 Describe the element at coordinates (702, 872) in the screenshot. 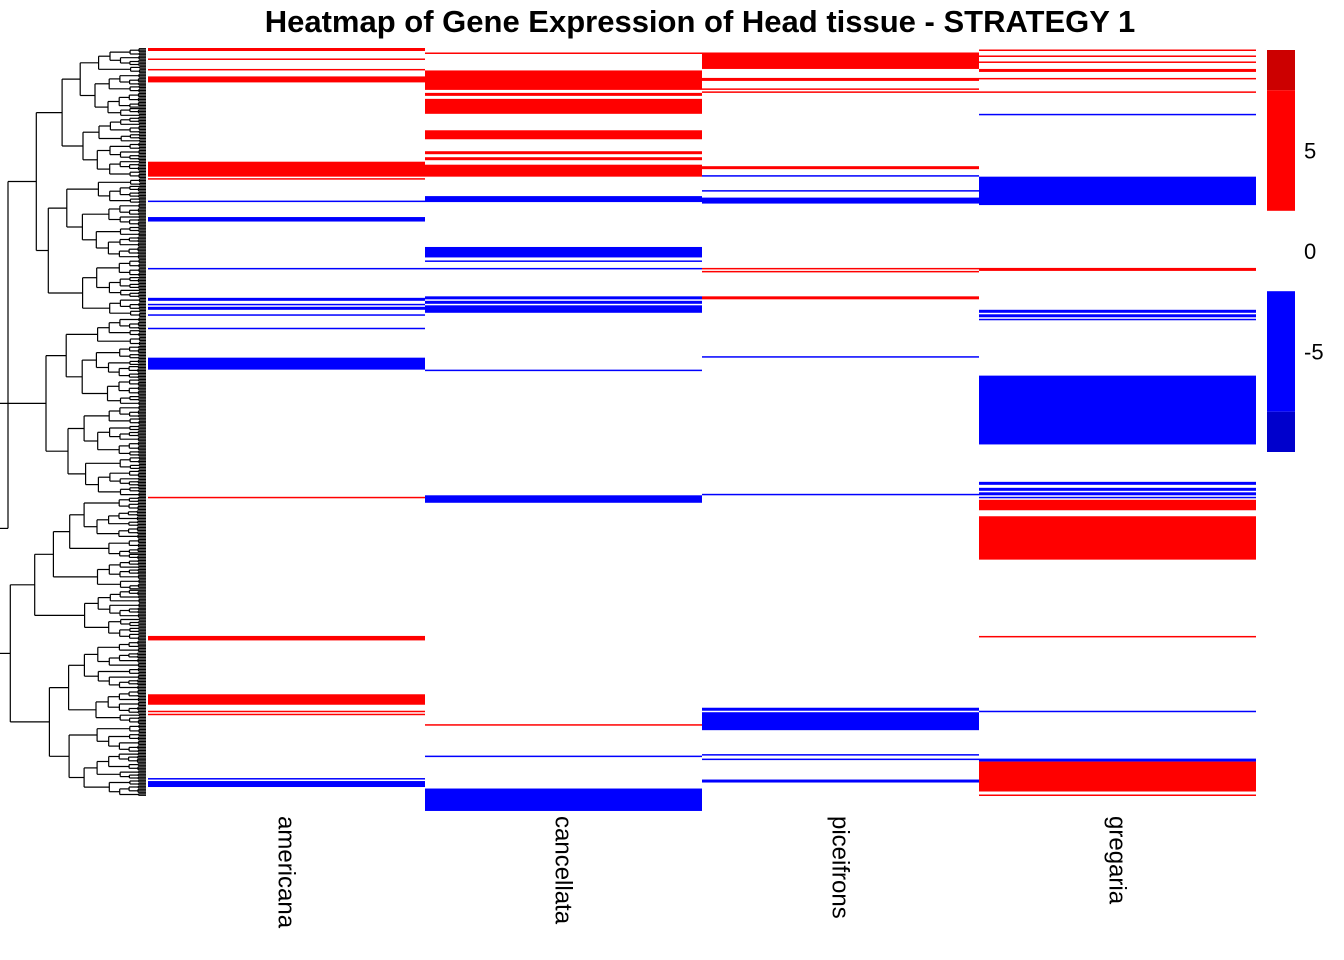

I see `column-labels: americana cancellata piceifrons gregaria` at that location.